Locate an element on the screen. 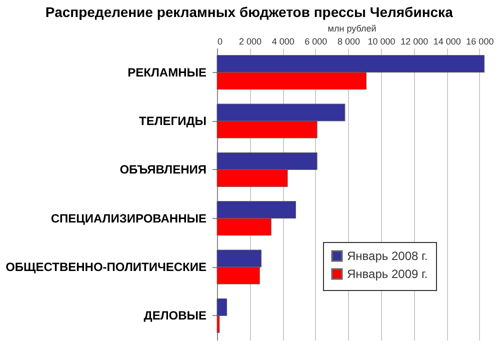 The height and width of the screenshot is (348, 500). y-tick-label: СПЕЦИАЛИЗИРОВАННЫЕ is located at coordinates (128, 218).